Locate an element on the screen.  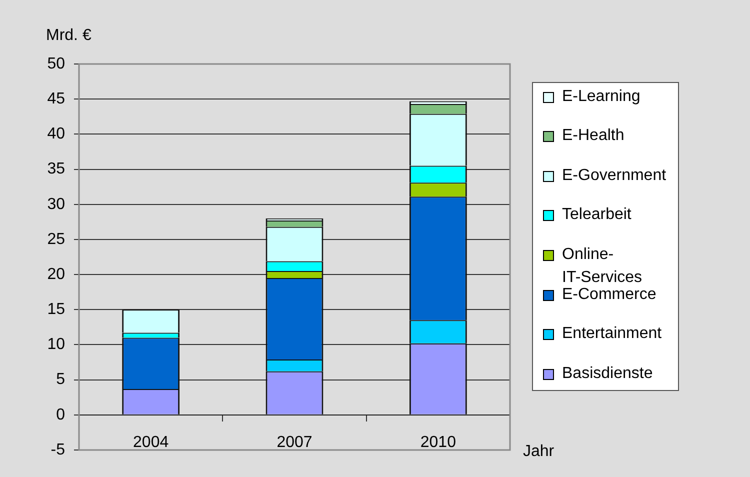
y-tick-label: 40 is located at coordinates (56, 134).